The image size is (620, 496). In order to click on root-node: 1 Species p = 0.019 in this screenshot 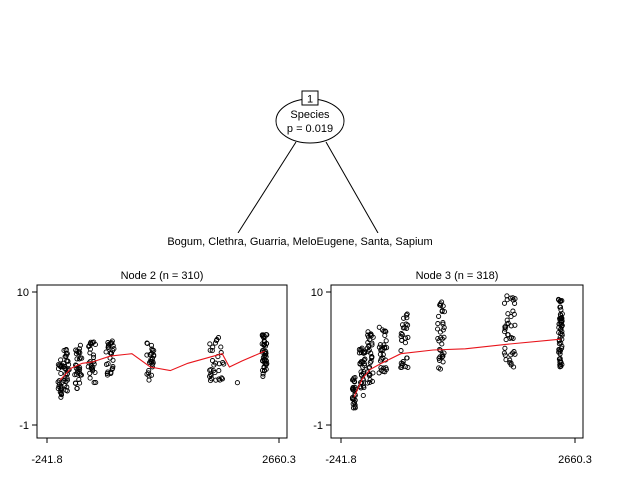, I will do `click(310, 117)`.